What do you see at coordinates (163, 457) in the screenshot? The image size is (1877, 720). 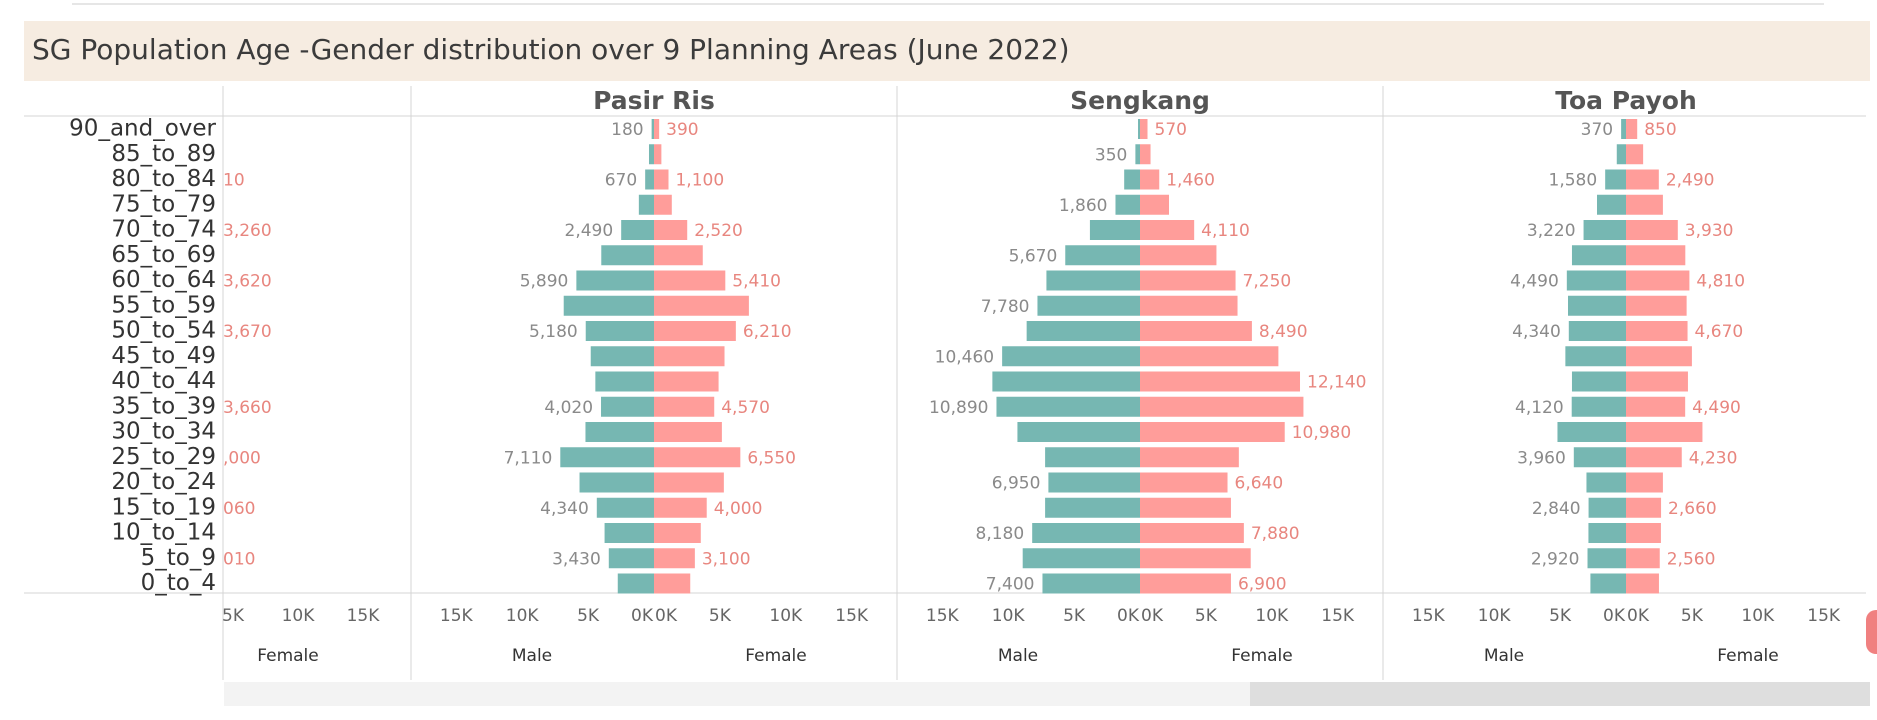 I see `age-group-label: 25_to_29` at bounding box center [163, 457].